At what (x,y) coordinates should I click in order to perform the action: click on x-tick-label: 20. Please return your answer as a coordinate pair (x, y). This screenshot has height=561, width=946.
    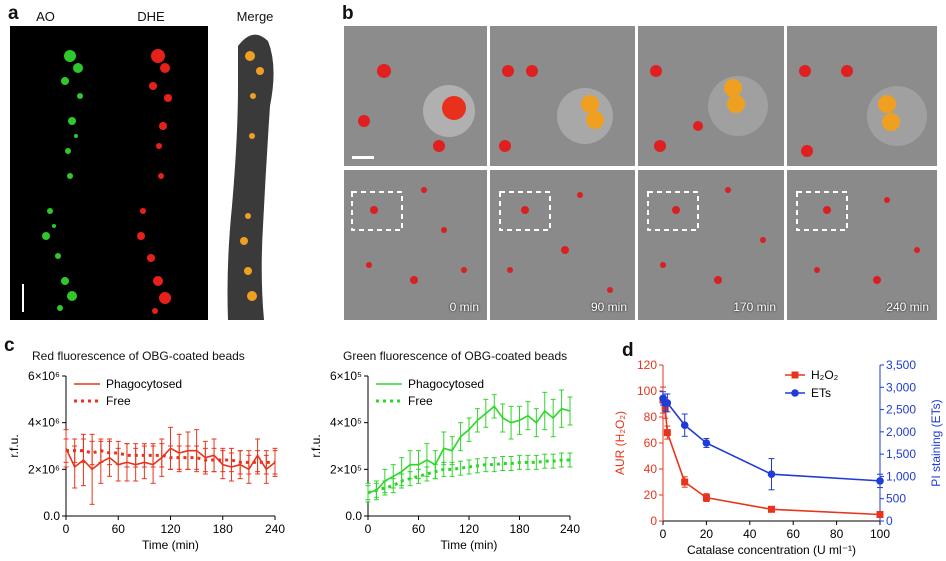
    Looking at the image, I should click on (707, 534).